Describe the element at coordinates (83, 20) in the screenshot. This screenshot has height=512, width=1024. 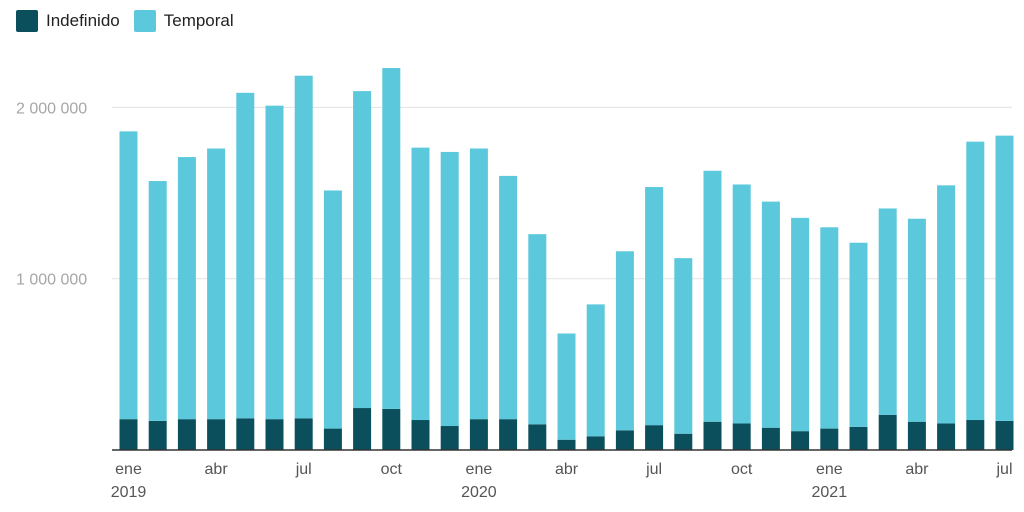
I see `legend-label-indefinido: Indefinido` at that location.